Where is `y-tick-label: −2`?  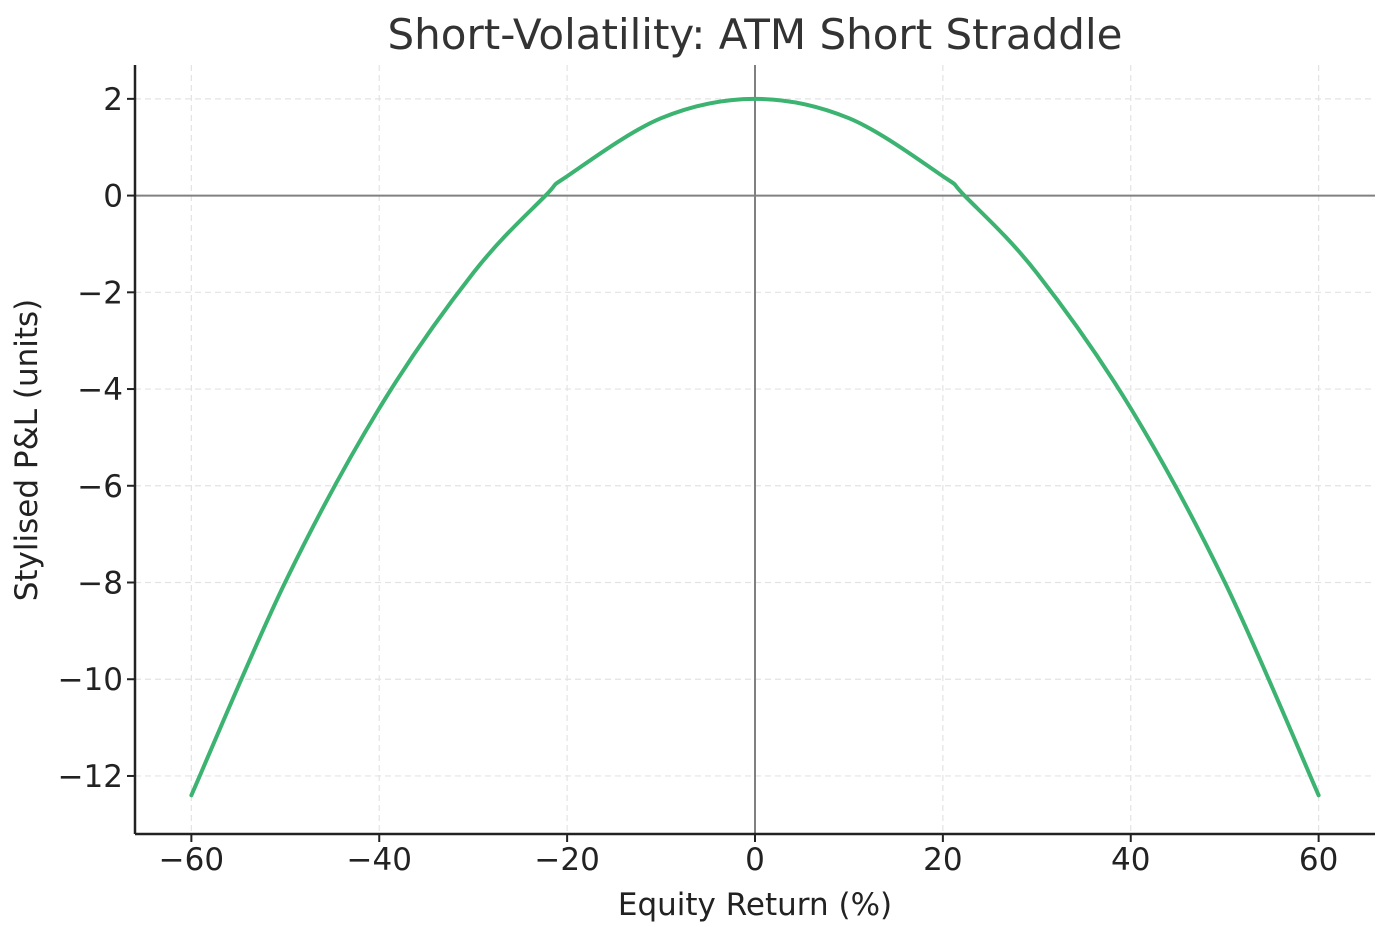
y-tick-label: −2 is located at coordinates (100, 293).